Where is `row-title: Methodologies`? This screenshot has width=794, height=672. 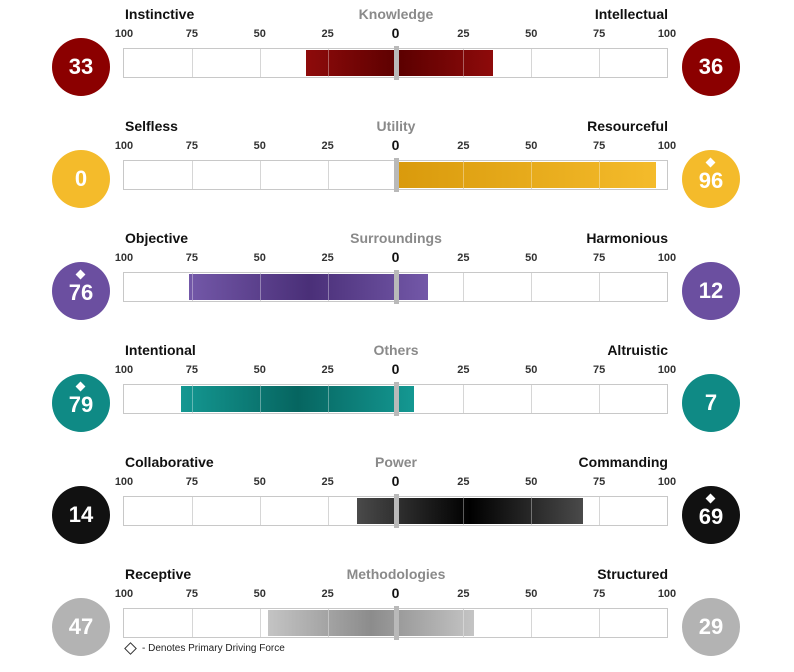 row-title: Methodologies is located at coordinates (396, 574).